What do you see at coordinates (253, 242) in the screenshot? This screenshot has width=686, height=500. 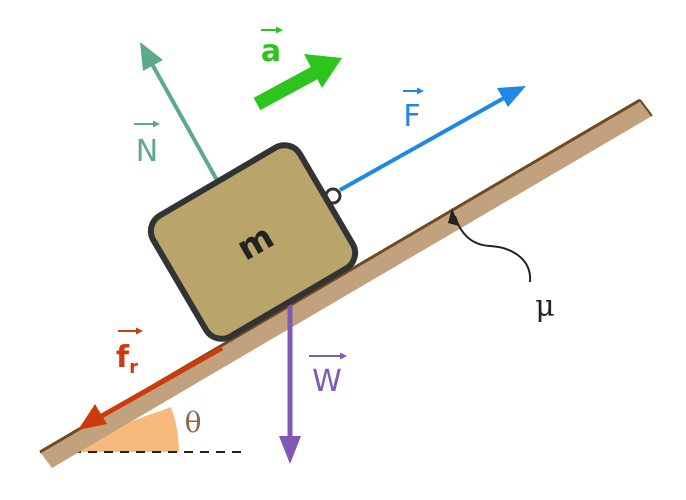 I see `mass-block` at bounding box center [253, 242].